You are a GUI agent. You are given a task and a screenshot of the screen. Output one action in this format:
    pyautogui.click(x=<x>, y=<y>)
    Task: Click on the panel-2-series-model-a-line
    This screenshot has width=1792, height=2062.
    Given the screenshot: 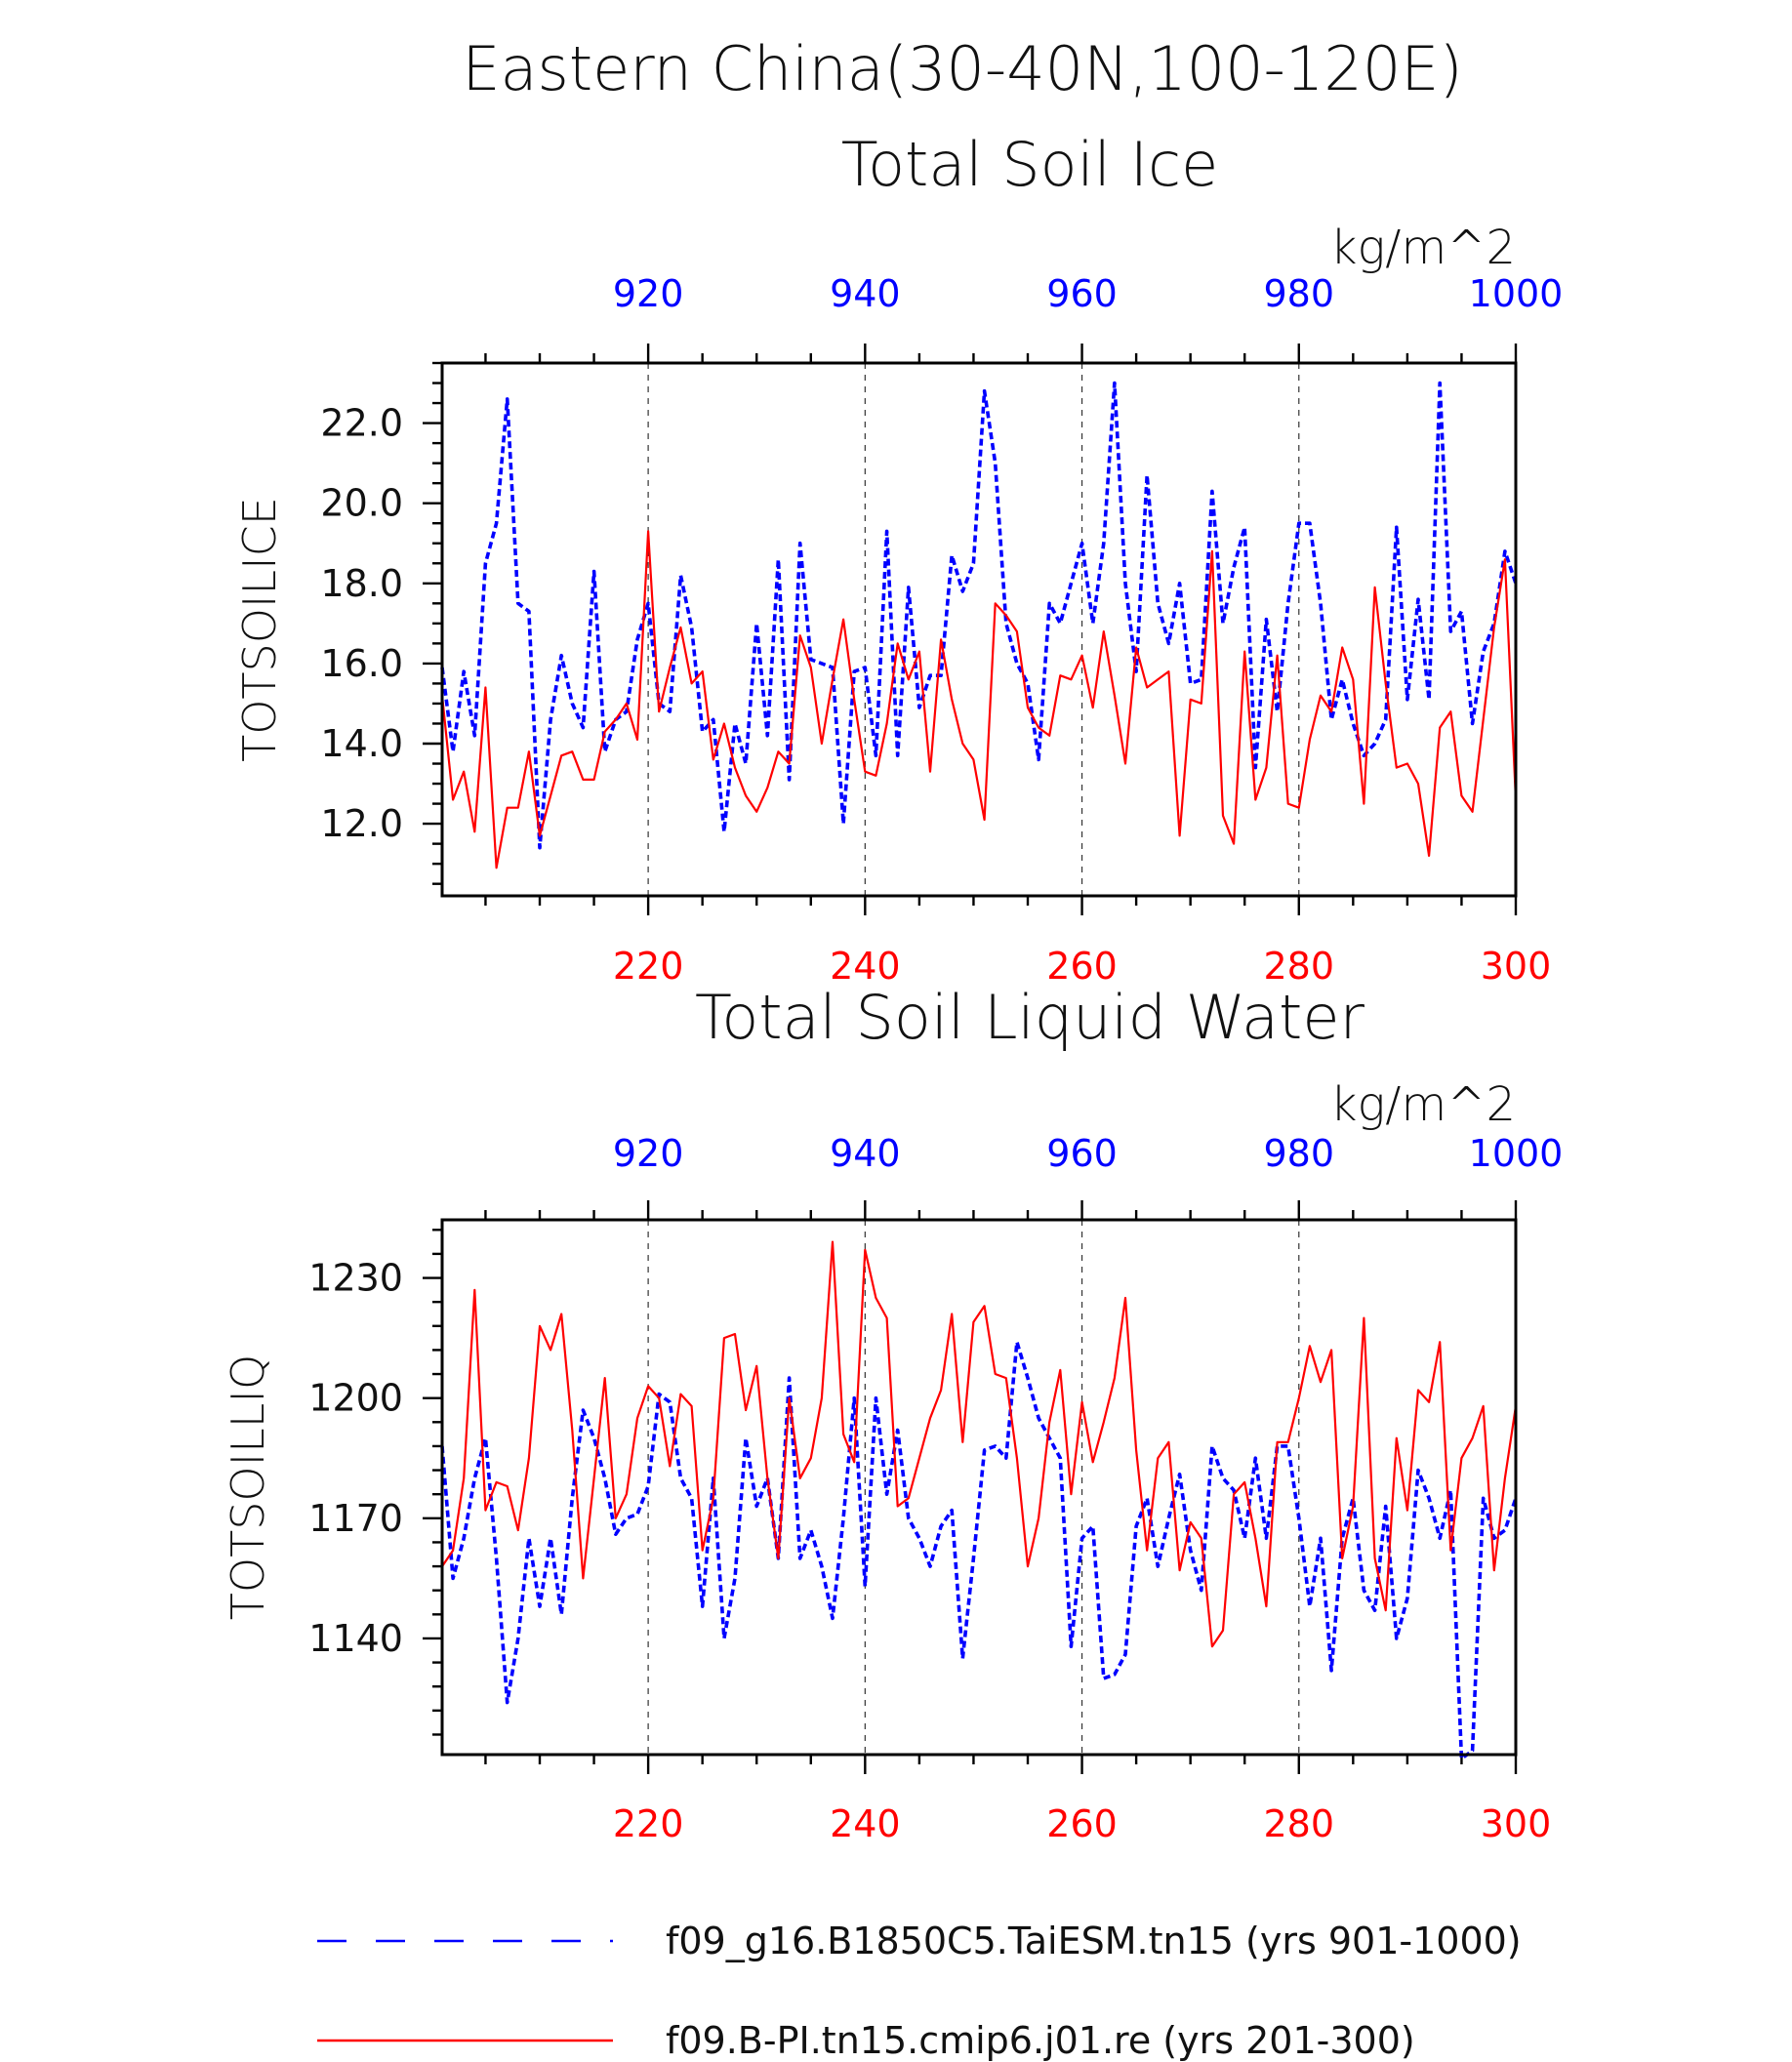 What is the action you would take?
    pyautogui.click(x=979, y=1550)
    